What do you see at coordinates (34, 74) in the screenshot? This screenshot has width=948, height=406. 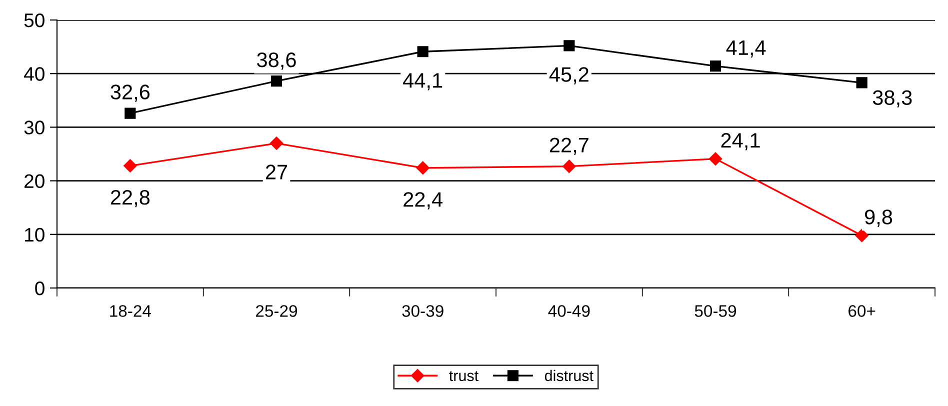 I see `y-tick-label: 40` at bounding box center [34, 74].